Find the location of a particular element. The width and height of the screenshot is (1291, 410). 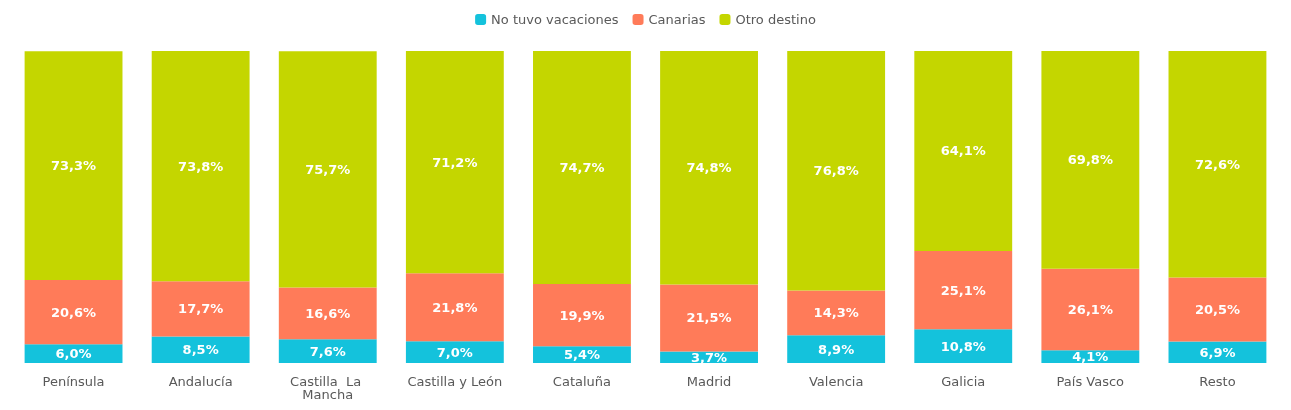

data-label: 16,6% is located at coordinates (328, 313).